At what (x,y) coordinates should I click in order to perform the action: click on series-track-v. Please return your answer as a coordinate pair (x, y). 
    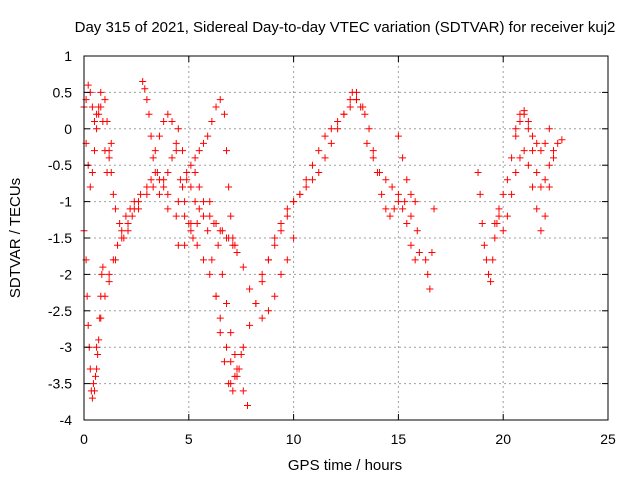
    Looking at the image, I should click on (532, 131).